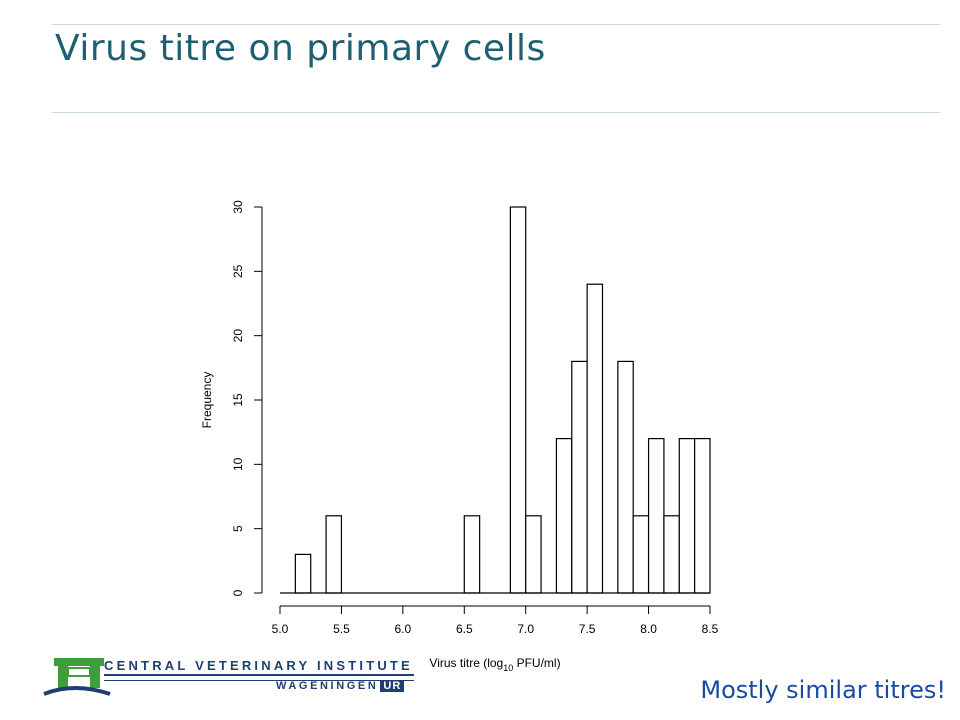  I want to click on x-tick-label: 8.0, so click(648, 629).